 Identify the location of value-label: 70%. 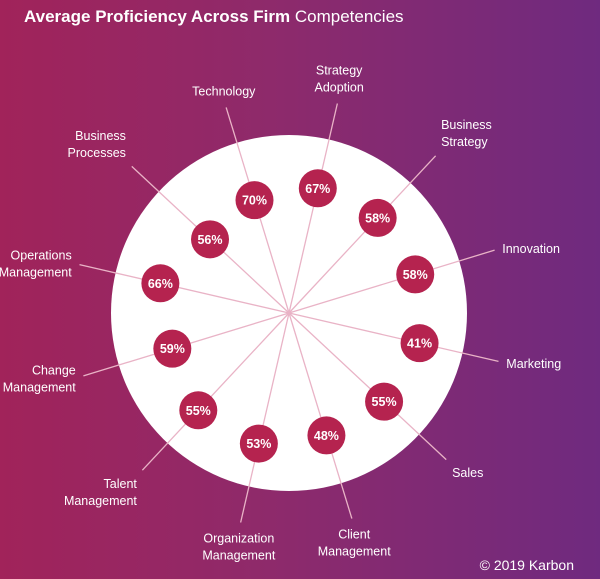
(254, 201).